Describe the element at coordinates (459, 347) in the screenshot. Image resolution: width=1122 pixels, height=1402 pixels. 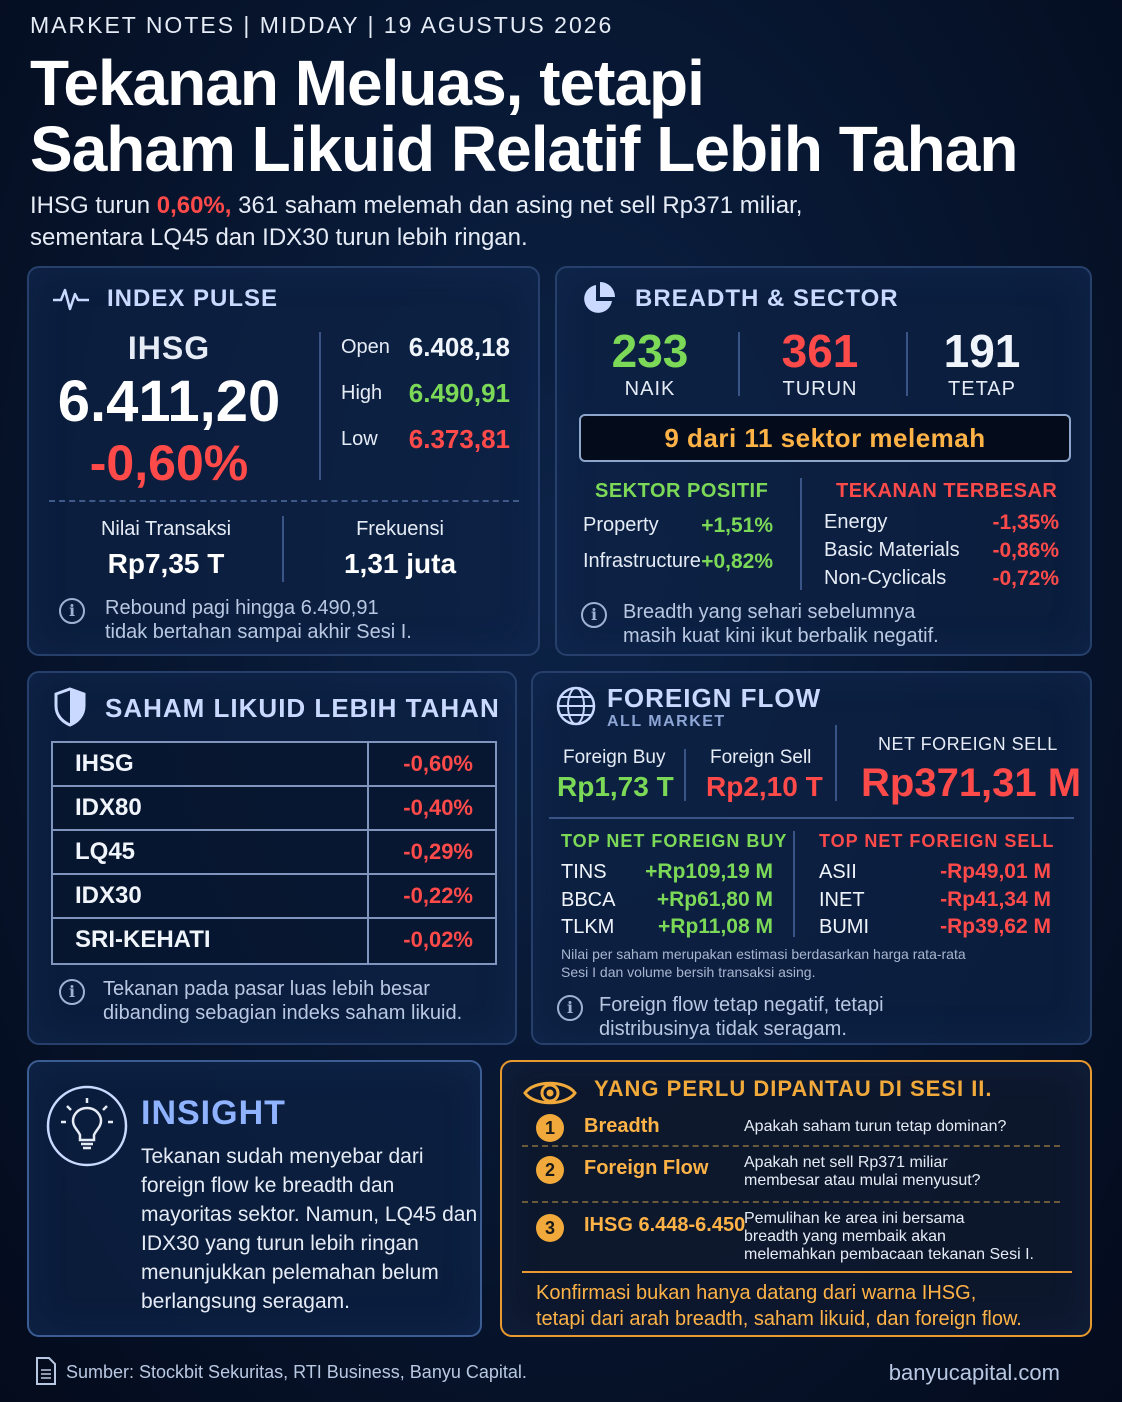
I see `open-value: 6.408,18` at that location.